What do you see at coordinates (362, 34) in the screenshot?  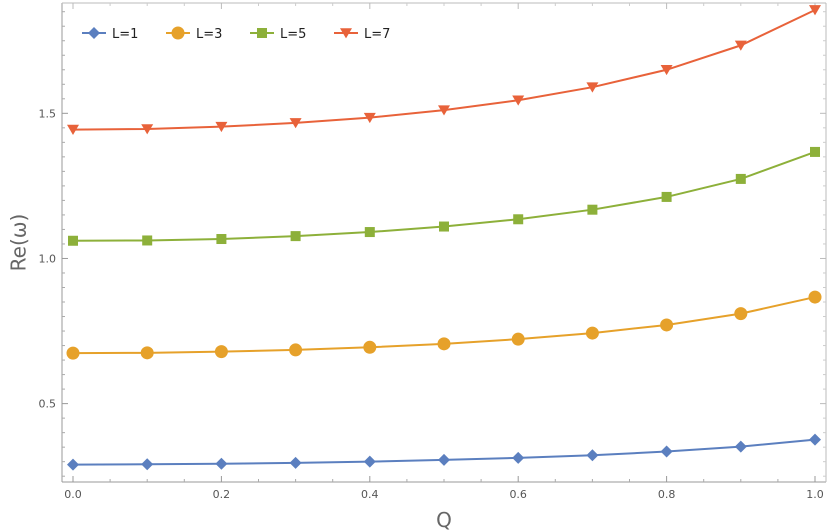 I see `legend-item: L=7` at bounding box center [362, 34].